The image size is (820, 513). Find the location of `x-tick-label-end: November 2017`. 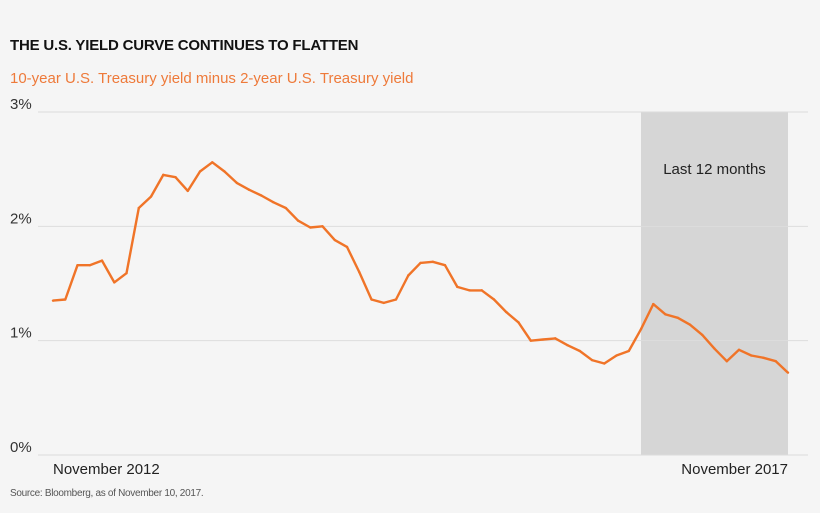

x-tick-label-end: November 2017 is located at coordinates (734, 469).